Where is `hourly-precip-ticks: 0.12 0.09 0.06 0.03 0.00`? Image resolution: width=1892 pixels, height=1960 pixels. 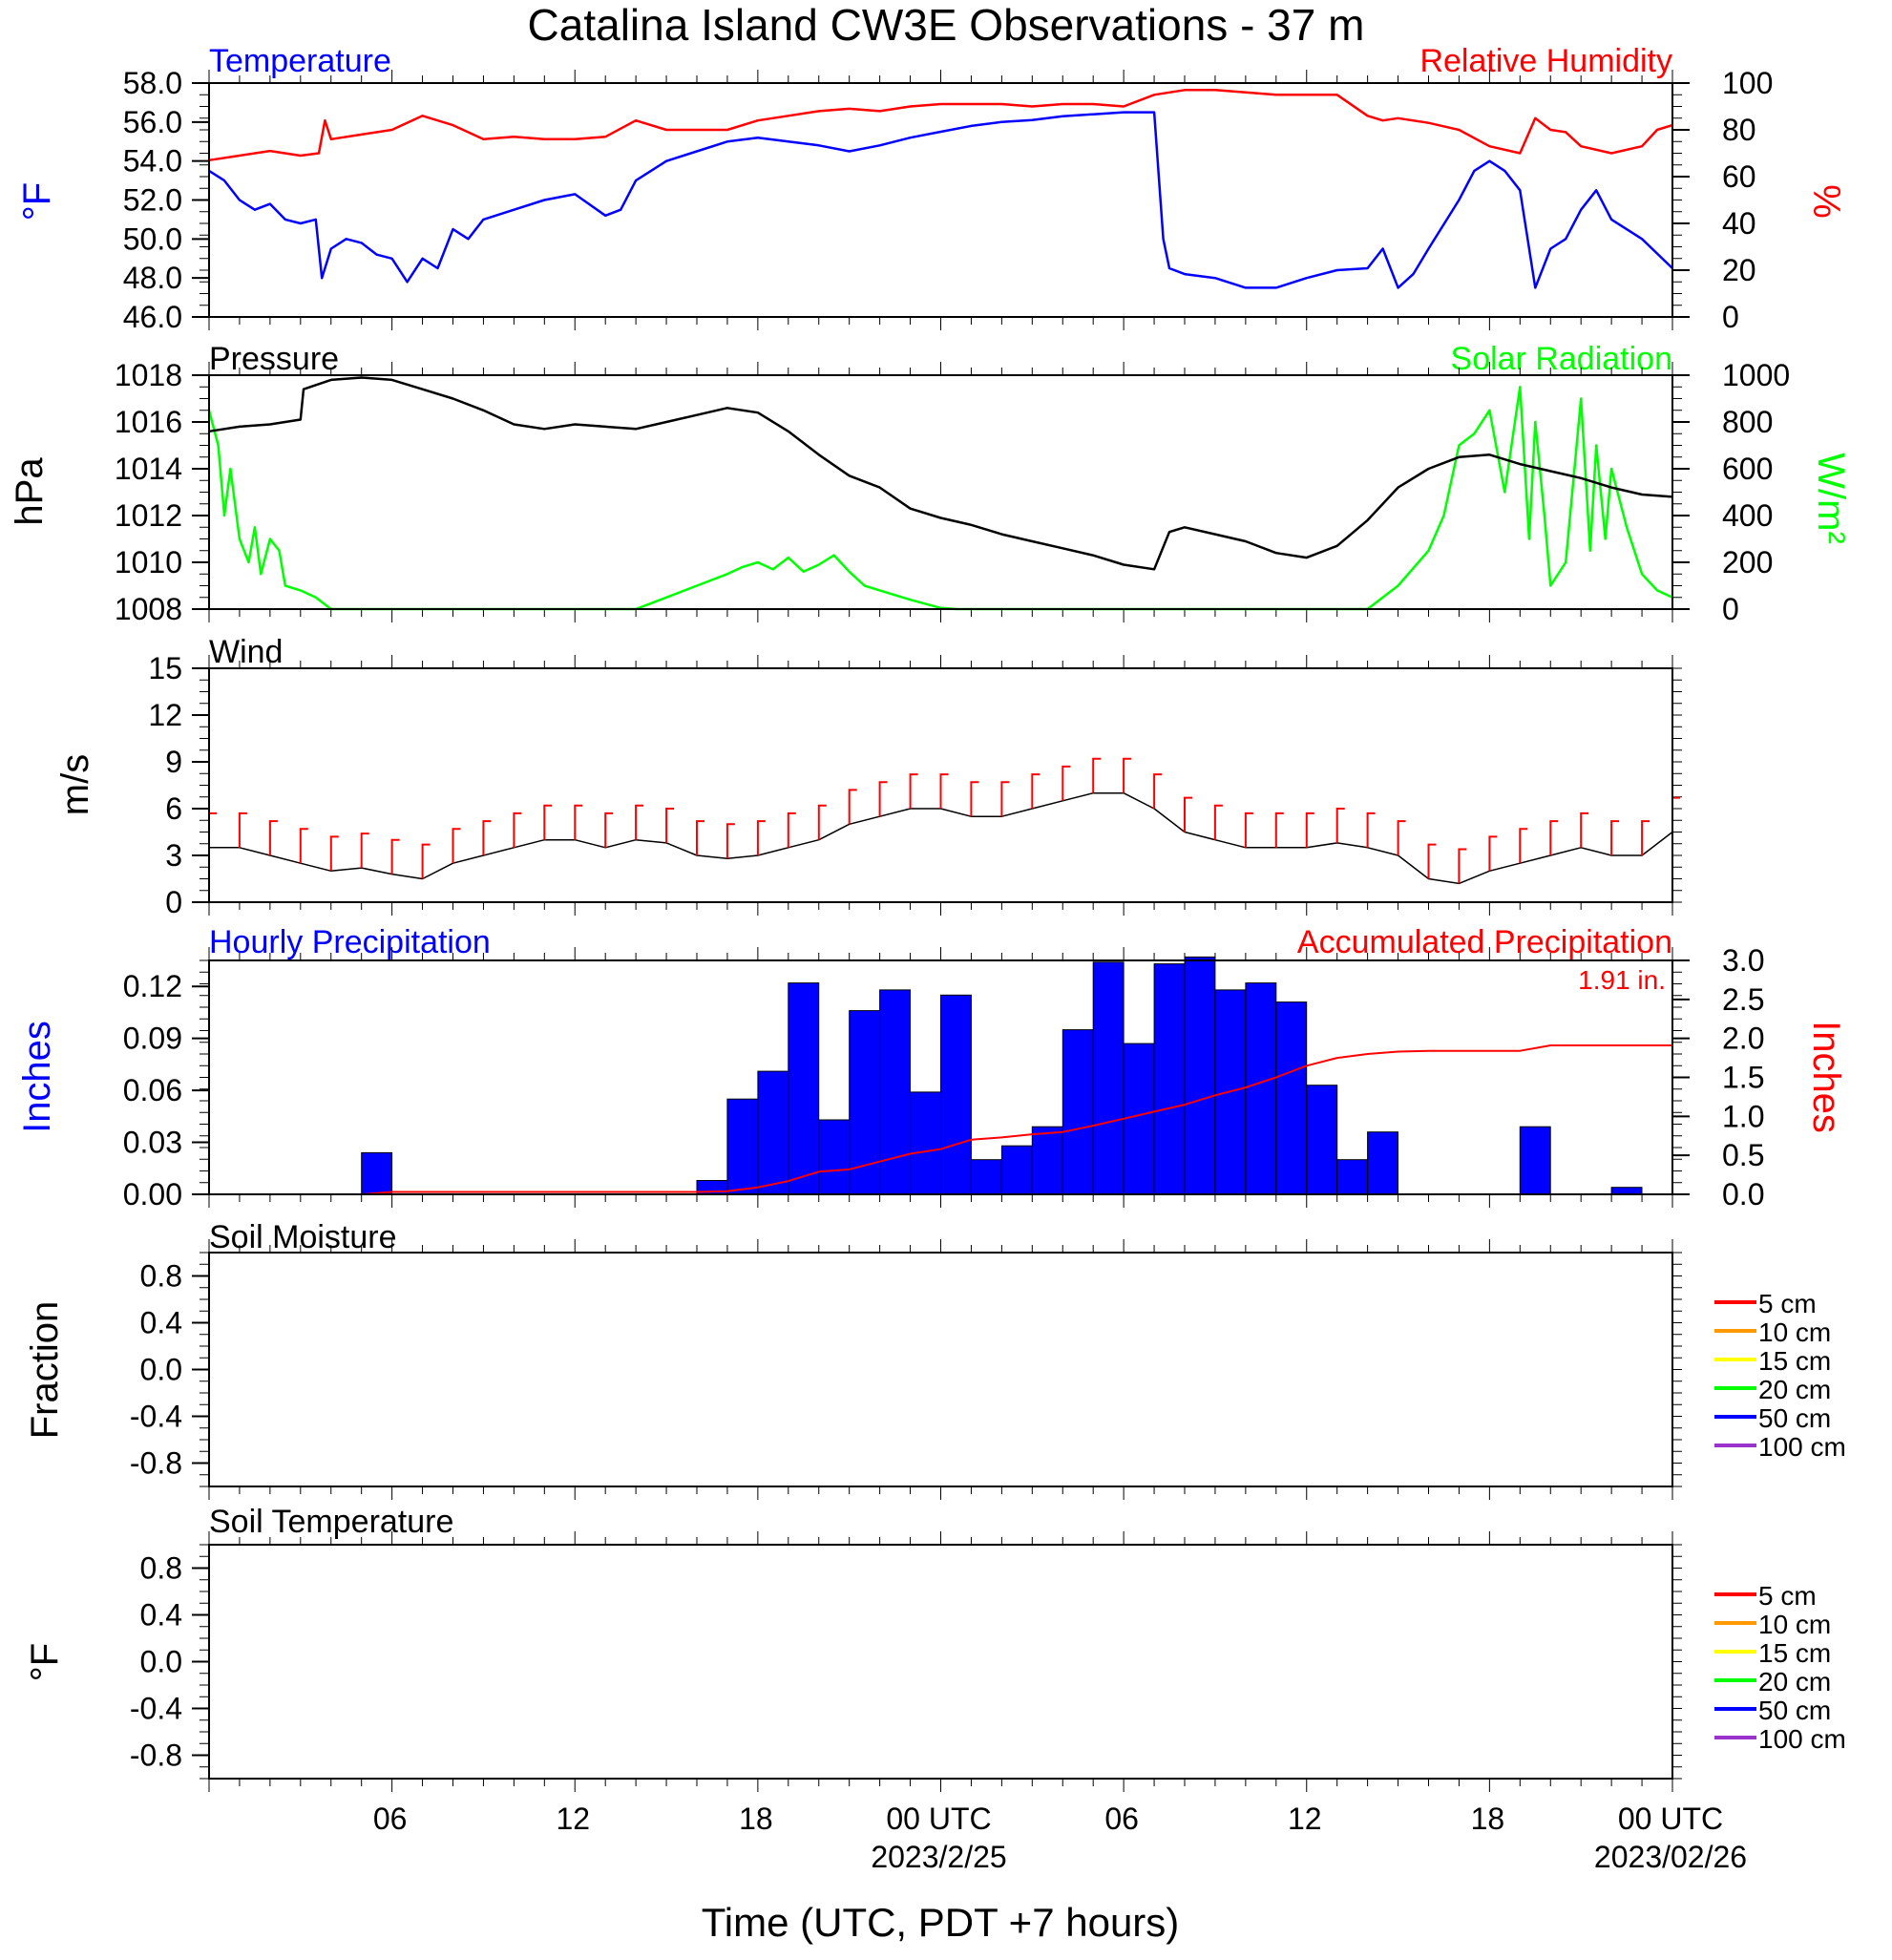 hourly-precip-ticks: 0.12 0.09 0.06 0.03 0.00 is located at coordinates (166, 1090).